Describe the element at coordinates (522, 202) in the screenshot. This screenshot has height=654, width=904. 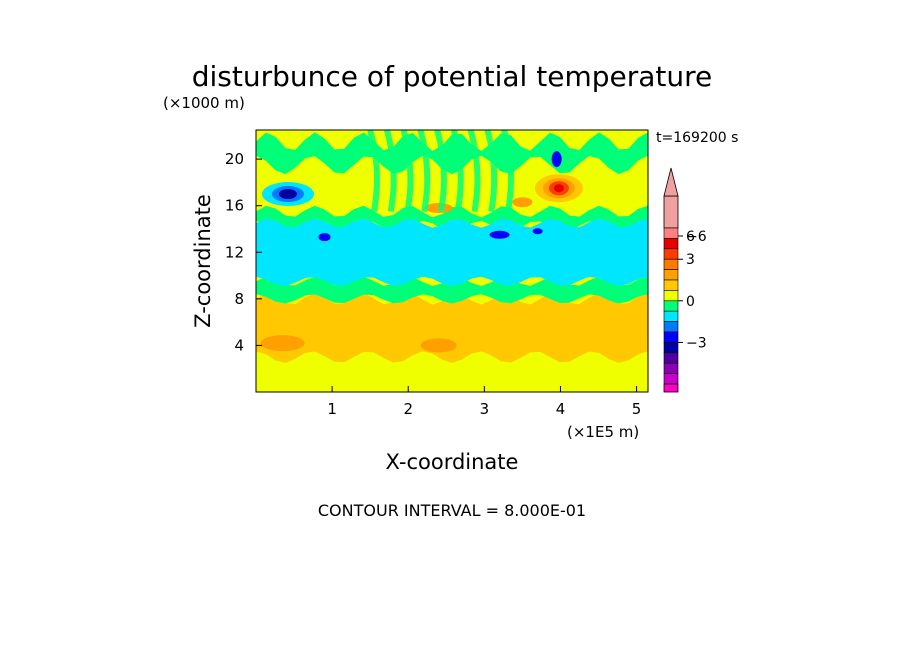
I see `warm-spot-top` at that location.